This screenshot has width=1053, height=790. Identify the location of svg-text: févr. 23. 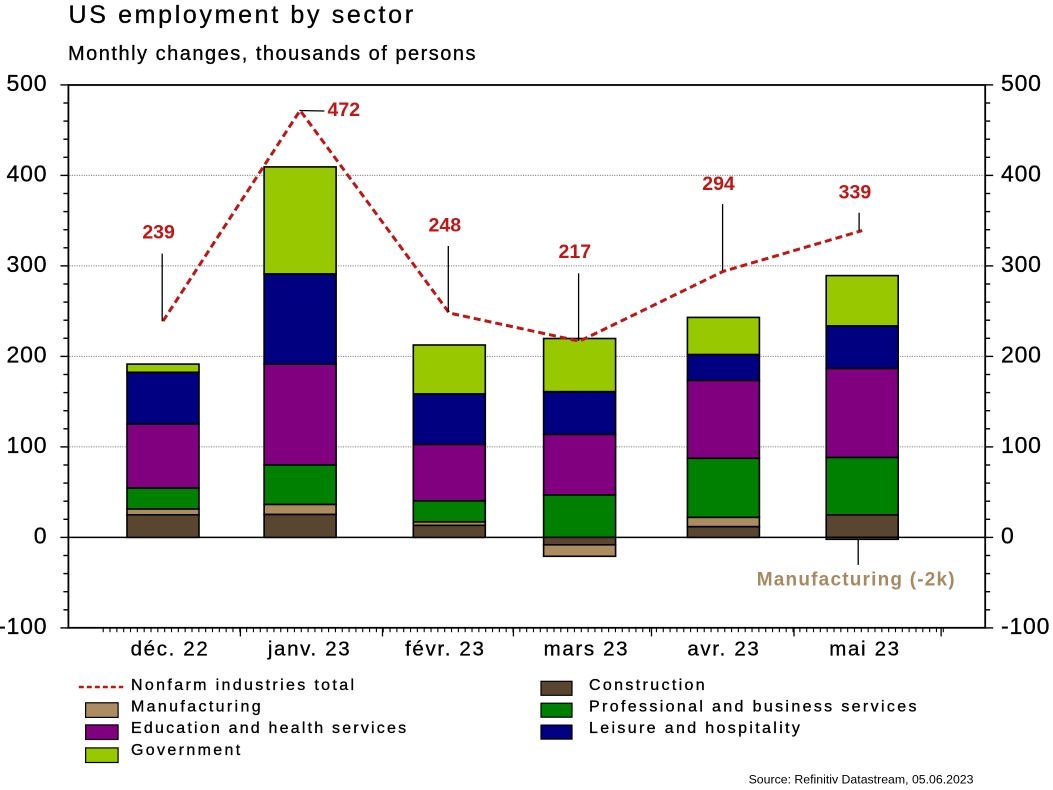
(445, 649).